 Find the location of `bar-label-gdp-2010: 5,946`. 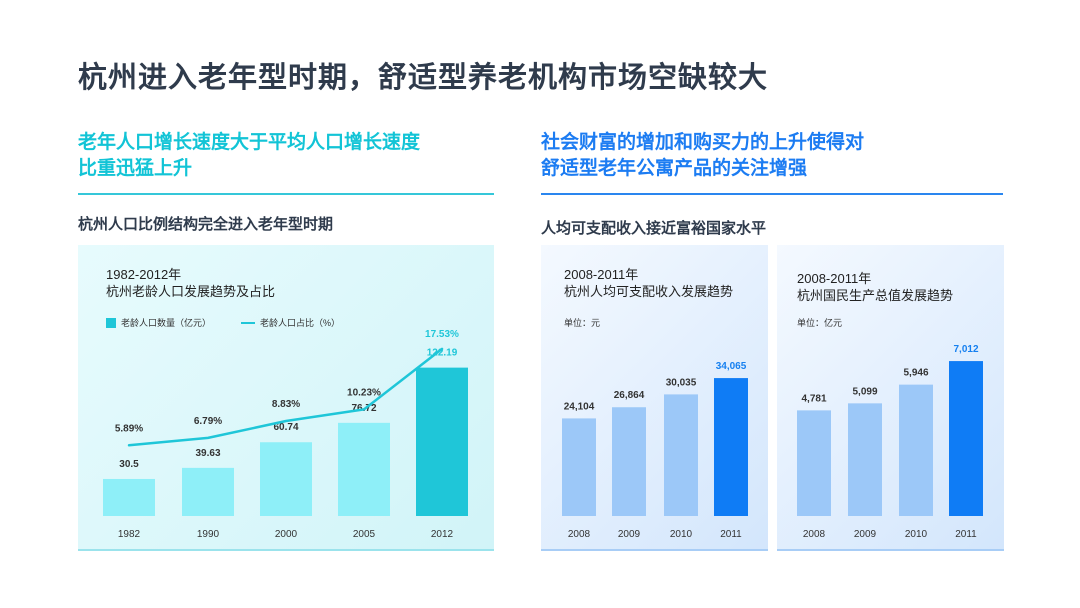

bar-label-gdp-2010: 5,946 is located at coordinates (915, 373).